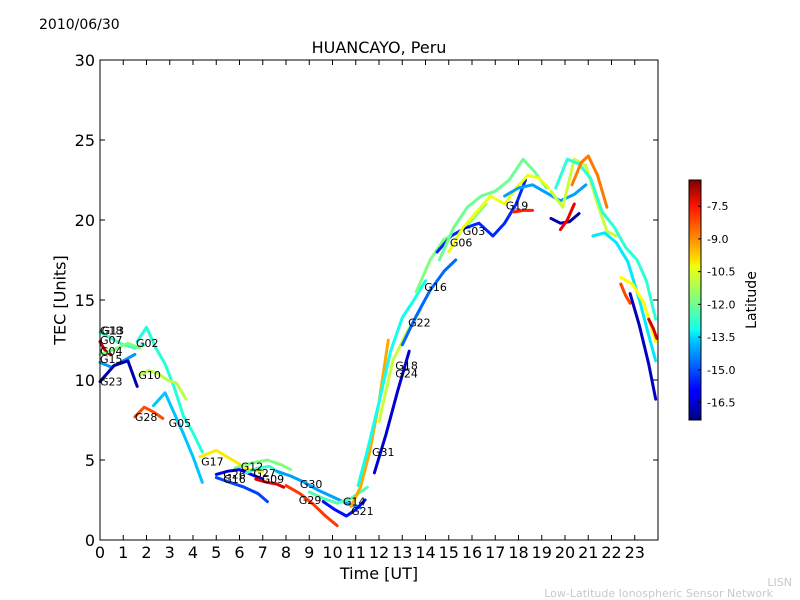  Describe the element at coordinates (118, 373) in the screenshot. I see `series-g23` at that location.